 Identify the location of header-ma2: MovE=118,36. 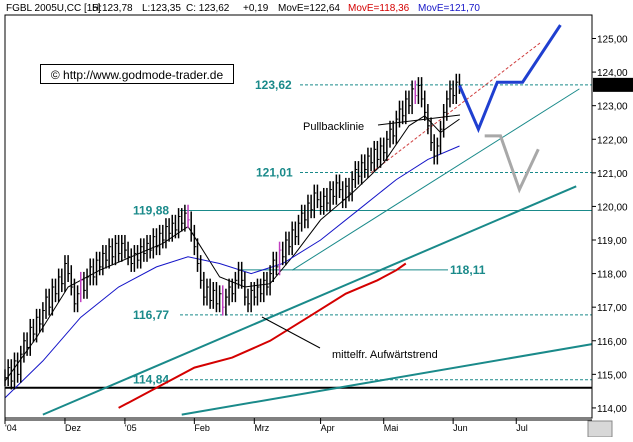
(379, 8).